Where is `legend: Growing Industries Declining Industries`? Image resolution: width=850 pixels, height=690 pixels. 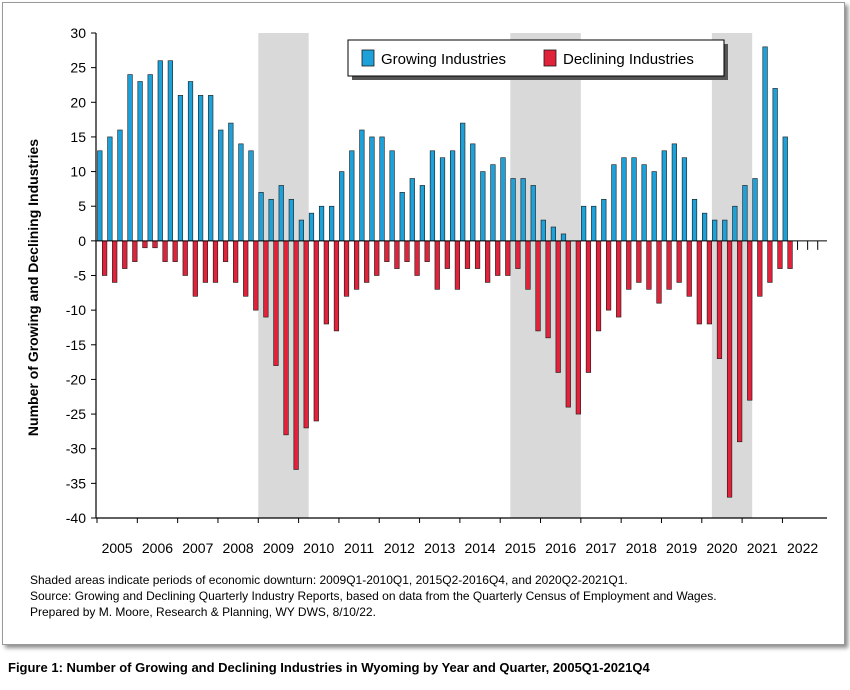 legend: Growing Industries Declining Industries is located at coordinates (537, 59).